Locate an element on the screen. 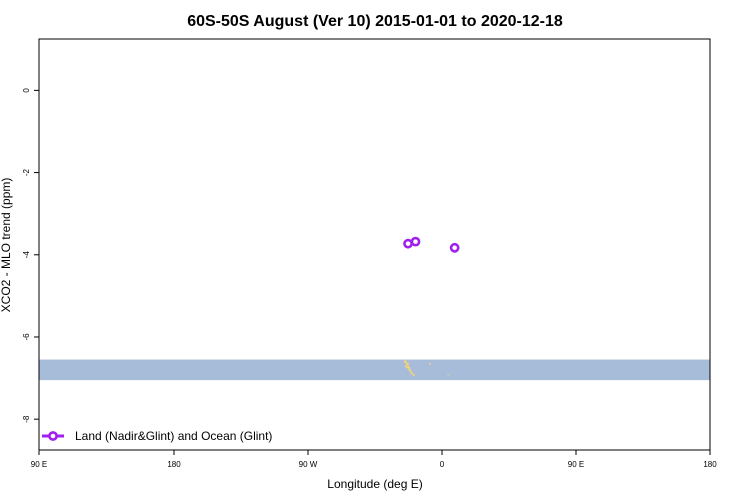 Image resolution: width=750 pixels, height=500 pixels. x-tick-label: 90 W is located at coordinates (308, 464).